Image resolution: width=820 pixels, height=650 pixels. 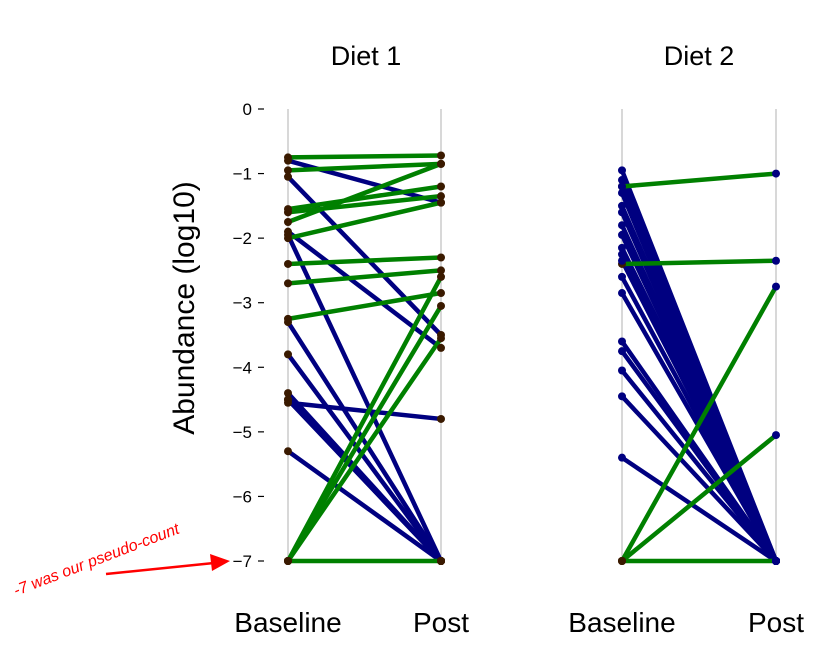 What do you see at coordinates (699, 56) in the screenshot?
I see `panel-title: Diet 2` at bounding box center [699, 56].